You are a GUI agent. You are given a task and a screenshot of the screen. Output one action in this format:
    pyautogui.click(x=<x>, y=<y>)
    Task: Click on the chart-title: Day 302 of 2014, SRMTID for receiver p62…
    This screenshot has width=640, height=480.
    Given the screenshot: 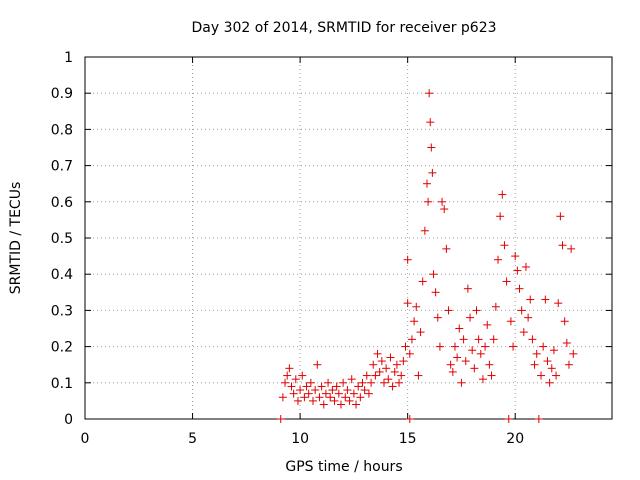 What is the action you would take?
    pyautogui.click(x=343, y=28)
    